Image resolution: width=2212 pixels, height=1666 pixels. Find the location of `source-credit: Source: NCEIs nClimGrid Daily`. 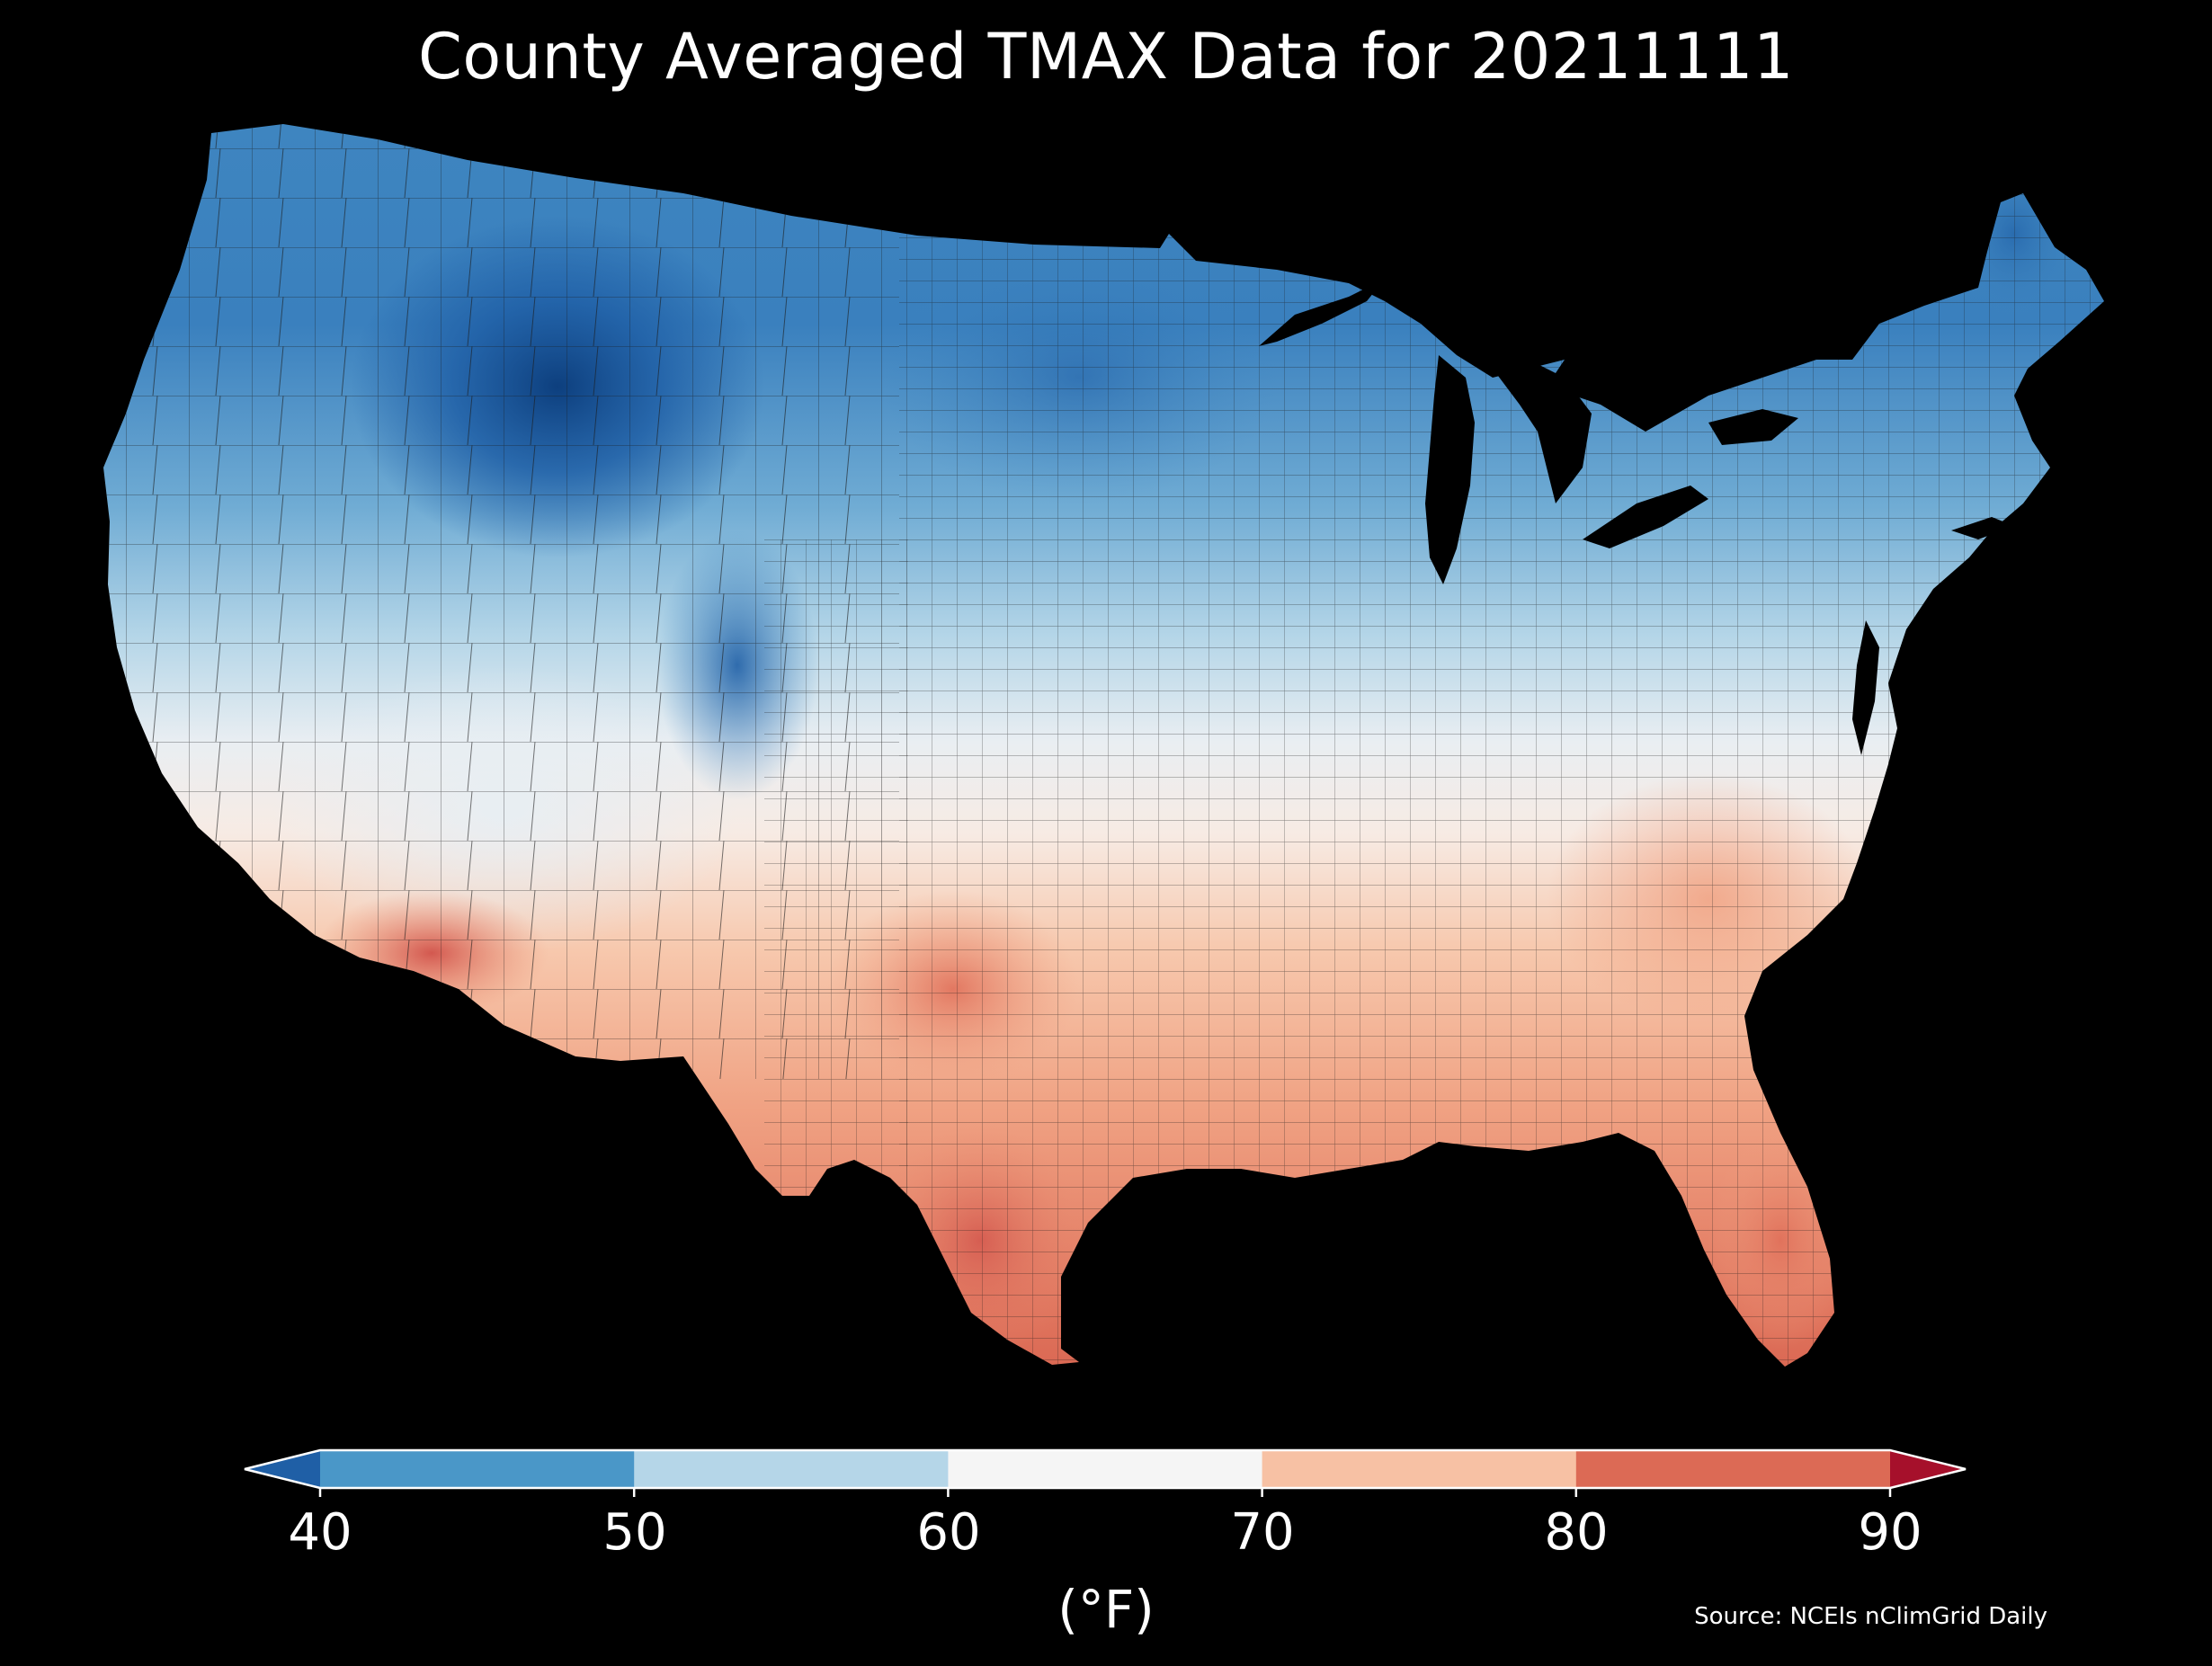

source-credit: Source: NCEIs nClimGrid Daily is located at coordinates (1870, 1617).